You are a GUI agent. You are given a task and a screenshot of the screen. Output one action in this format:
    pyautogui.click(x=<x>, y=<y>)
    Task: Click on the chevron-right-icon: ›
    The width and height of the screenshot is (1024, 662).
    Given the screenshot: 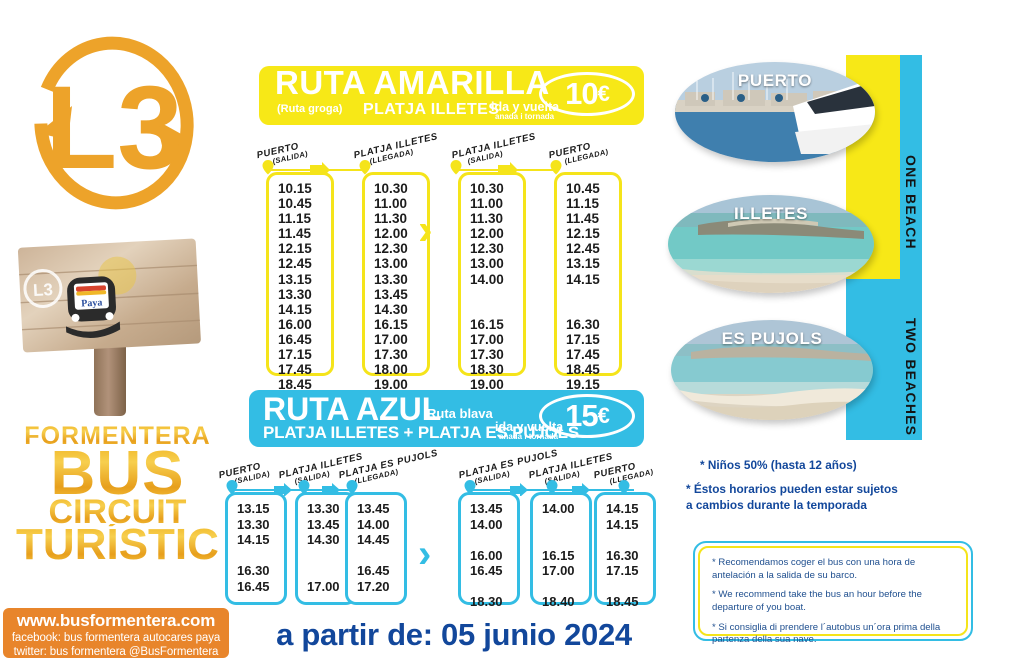 What is the action you would take?
    pyautogui.click(x=425, y=229)
    